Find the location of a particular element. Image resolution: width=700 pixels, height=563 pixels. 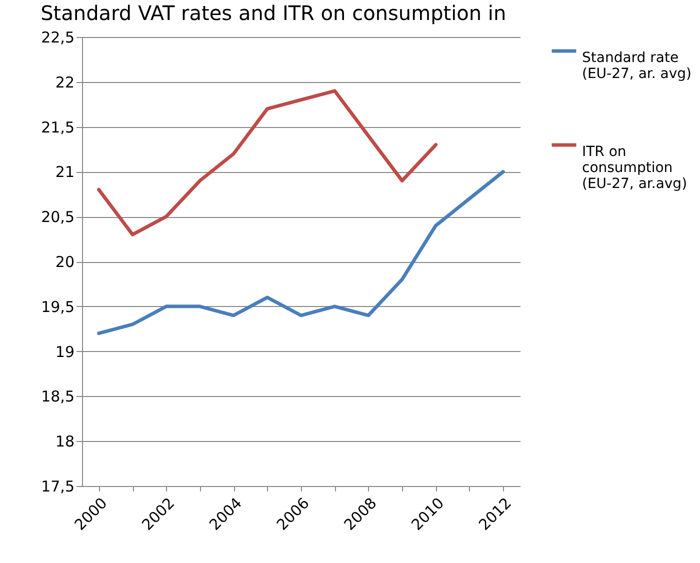

y-tick-label: 18 is located at coordinates (64, 441).